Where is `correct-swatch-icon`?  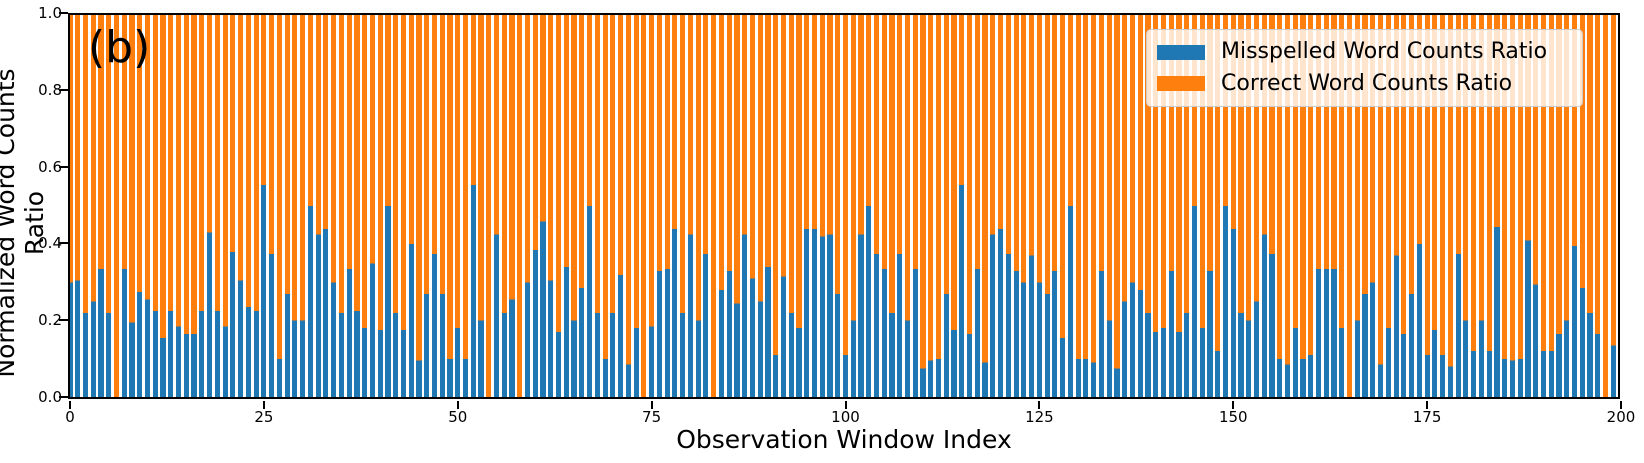
correct-swatch-icon is located at coordinates (1181, 84).